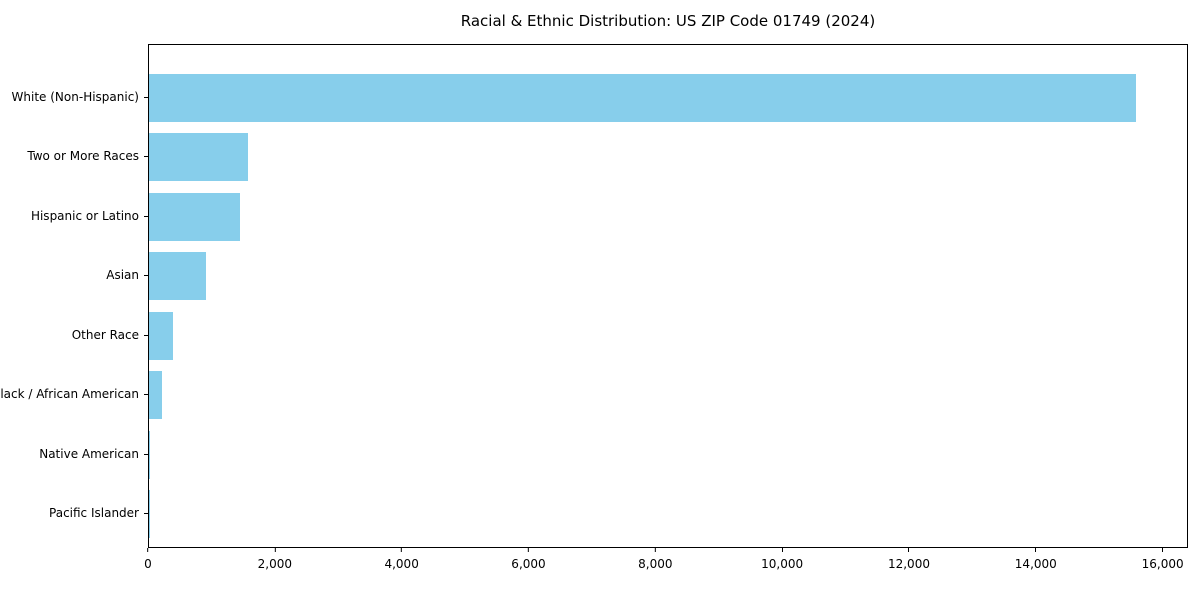 The height and width of the screenshot is (600, 1200). I want to click on y-tick-label: Two or More Races, so click(83, 156).